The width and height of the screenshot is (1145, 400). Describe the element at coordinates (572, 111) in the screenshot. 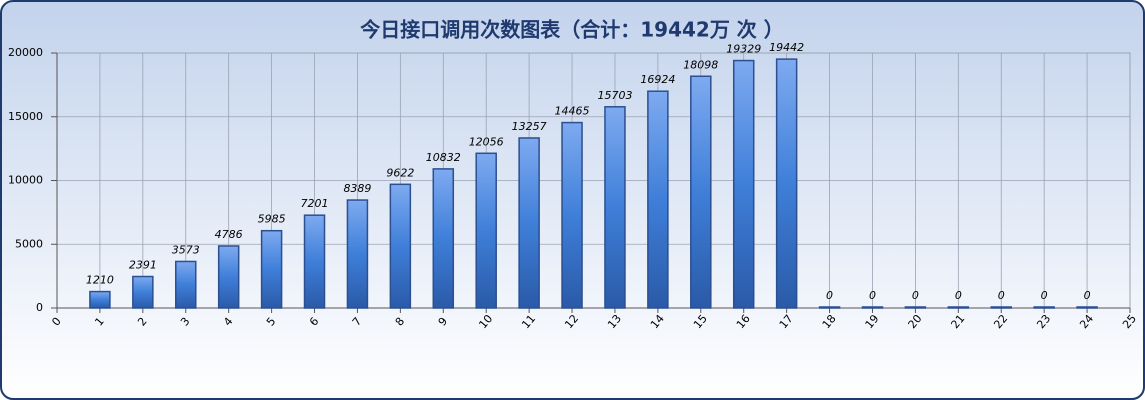

I see `data-label: 14465` at that location.